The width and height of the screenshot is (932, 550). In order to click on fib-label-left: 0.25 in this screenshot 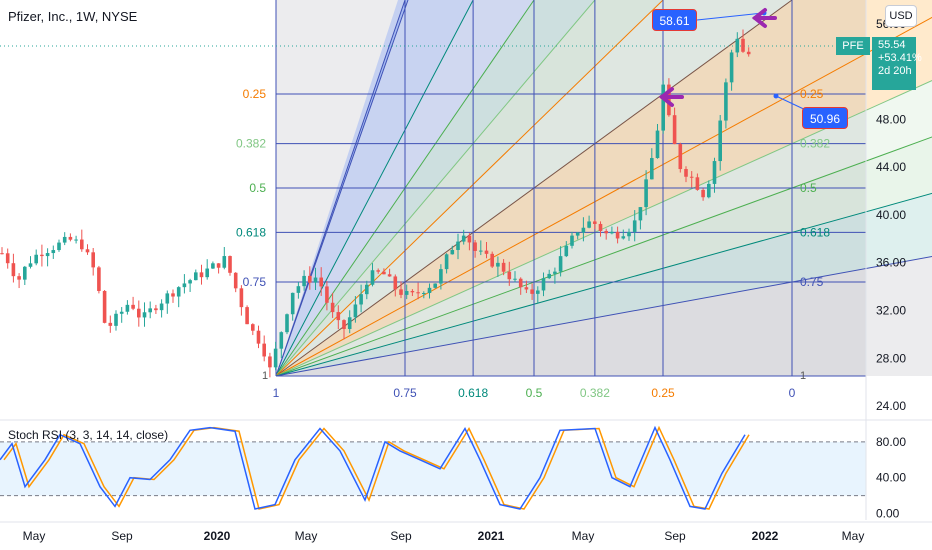, I will do `click(255, 94)`.